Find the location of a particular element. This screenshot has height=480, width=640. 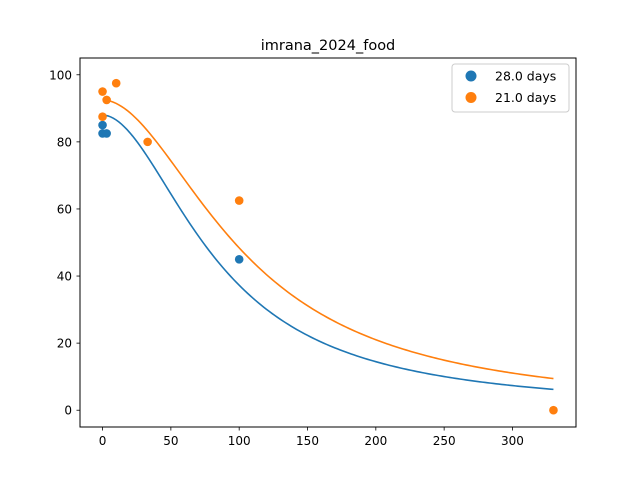

x-tick-label: 150 is located at coordinates (307, 441).